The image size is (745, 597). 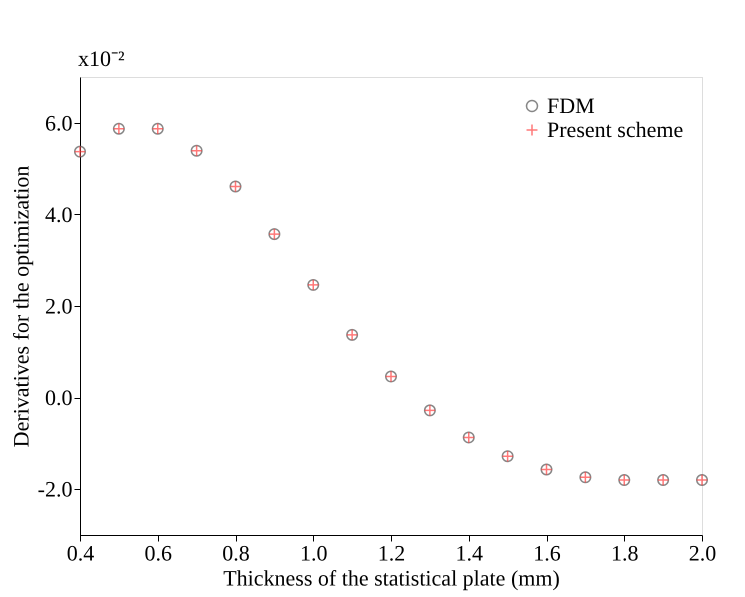 I want to click on y-tick-label: 0.0, so click(x=58, y=397).